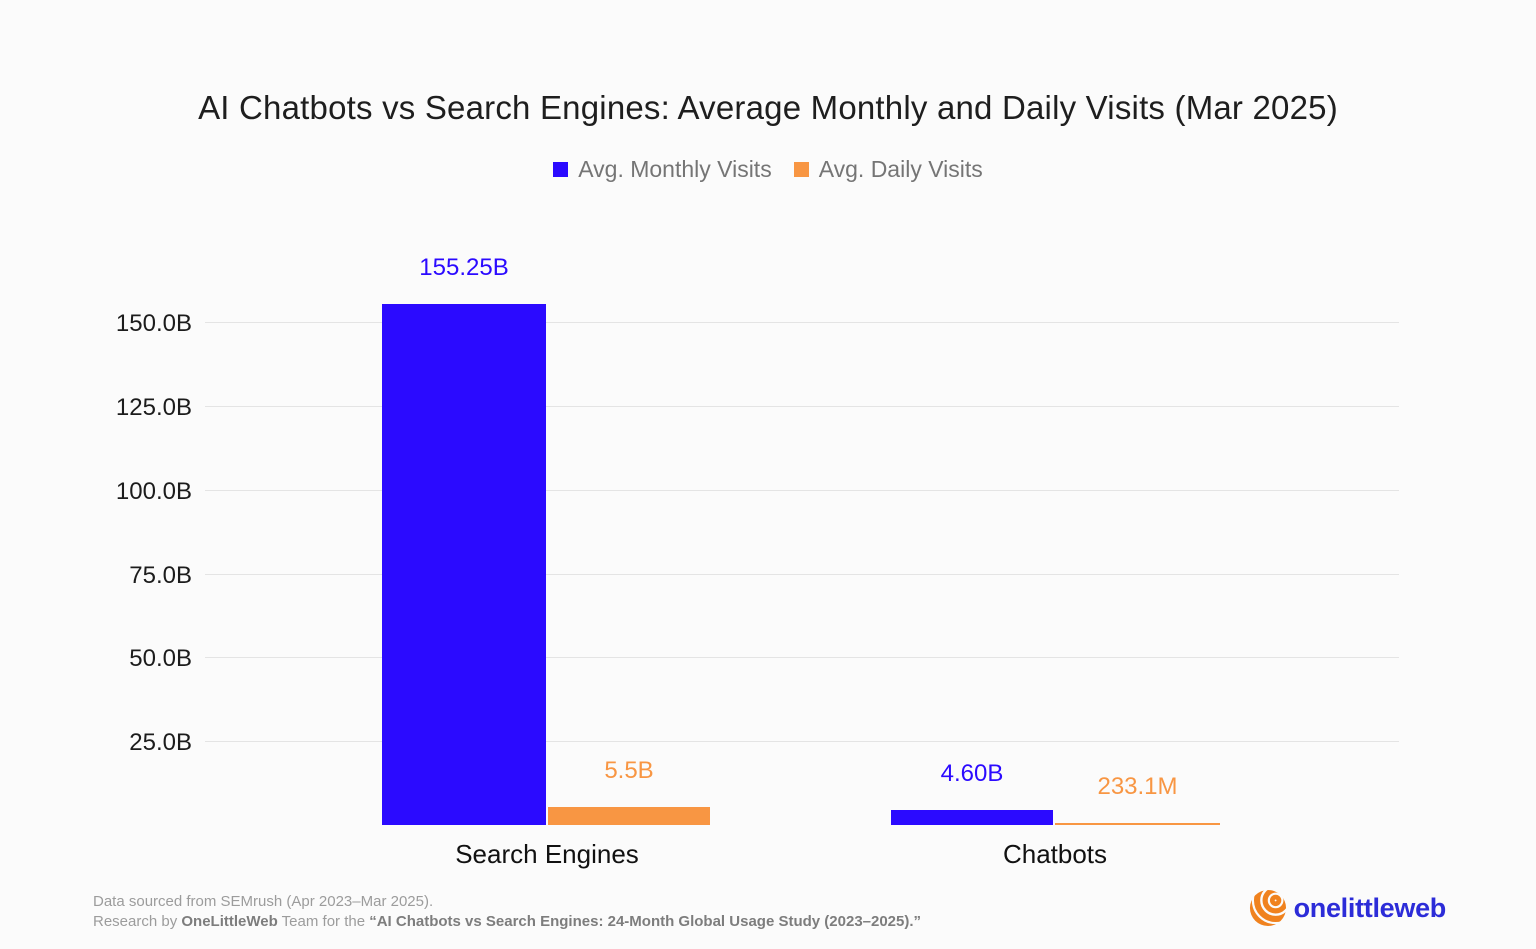 This screenshot has width=1536, height=949. Describe the element at coordinates (900, 169) in the screenshot. I see `legend-label-daily: Avg. Daily Visits` at that location.